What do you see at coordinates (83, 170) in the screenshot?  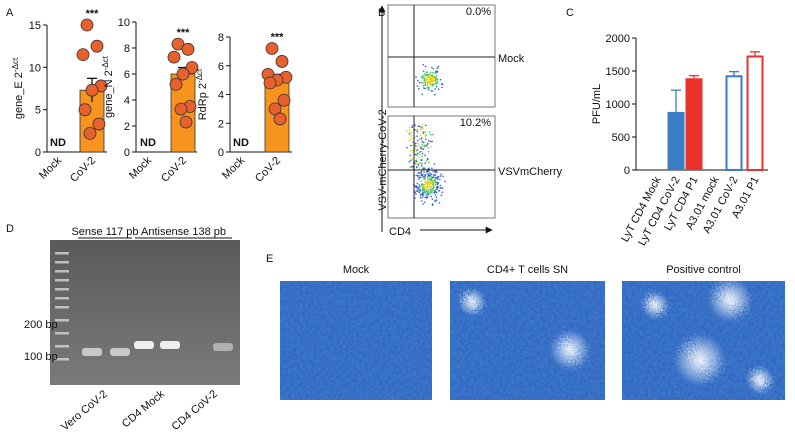 I see `x-tick-label: CoV-2` at bounding box center [83, 170].